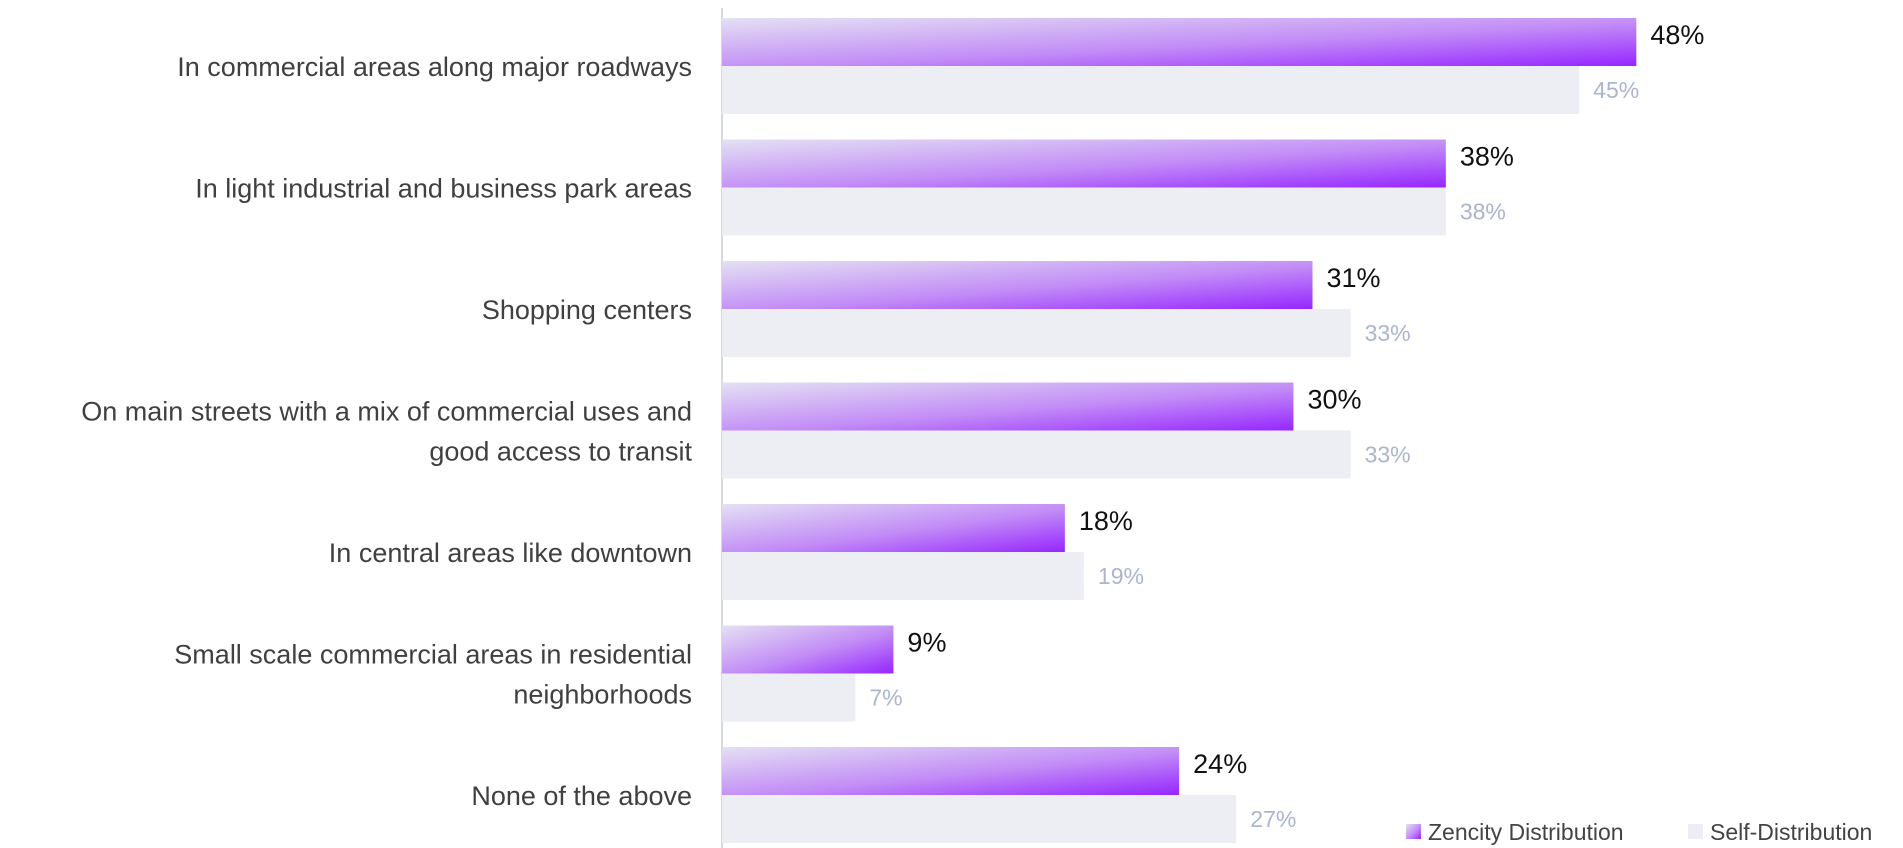 The image size is (1903, 848). I want to click on value-label-zencity: 31%, so click(1354, 278).